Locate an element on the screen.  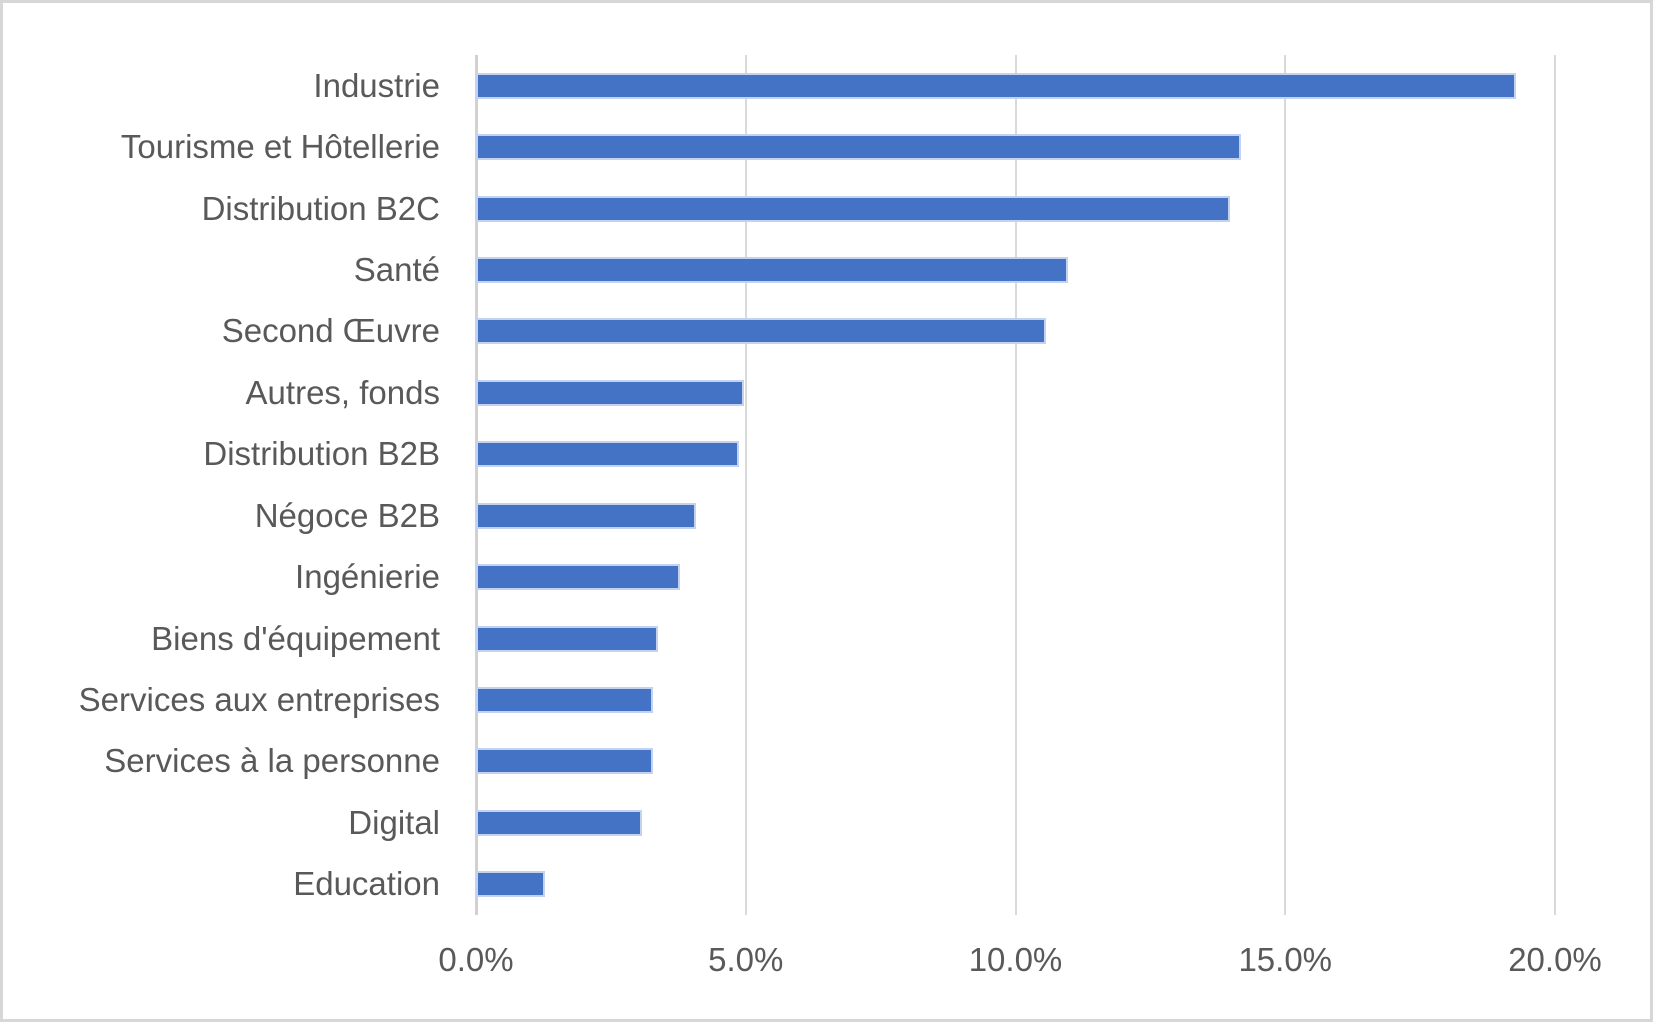
category-label: Distribution B2C is located at coordinates (320, 208).